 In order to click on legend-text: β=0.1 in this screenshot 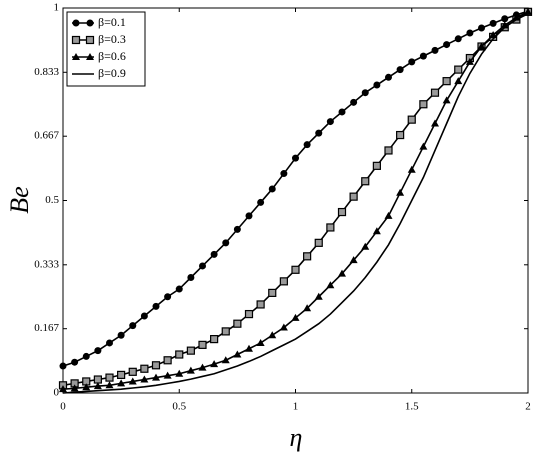, I will do `click(112, 22)`.